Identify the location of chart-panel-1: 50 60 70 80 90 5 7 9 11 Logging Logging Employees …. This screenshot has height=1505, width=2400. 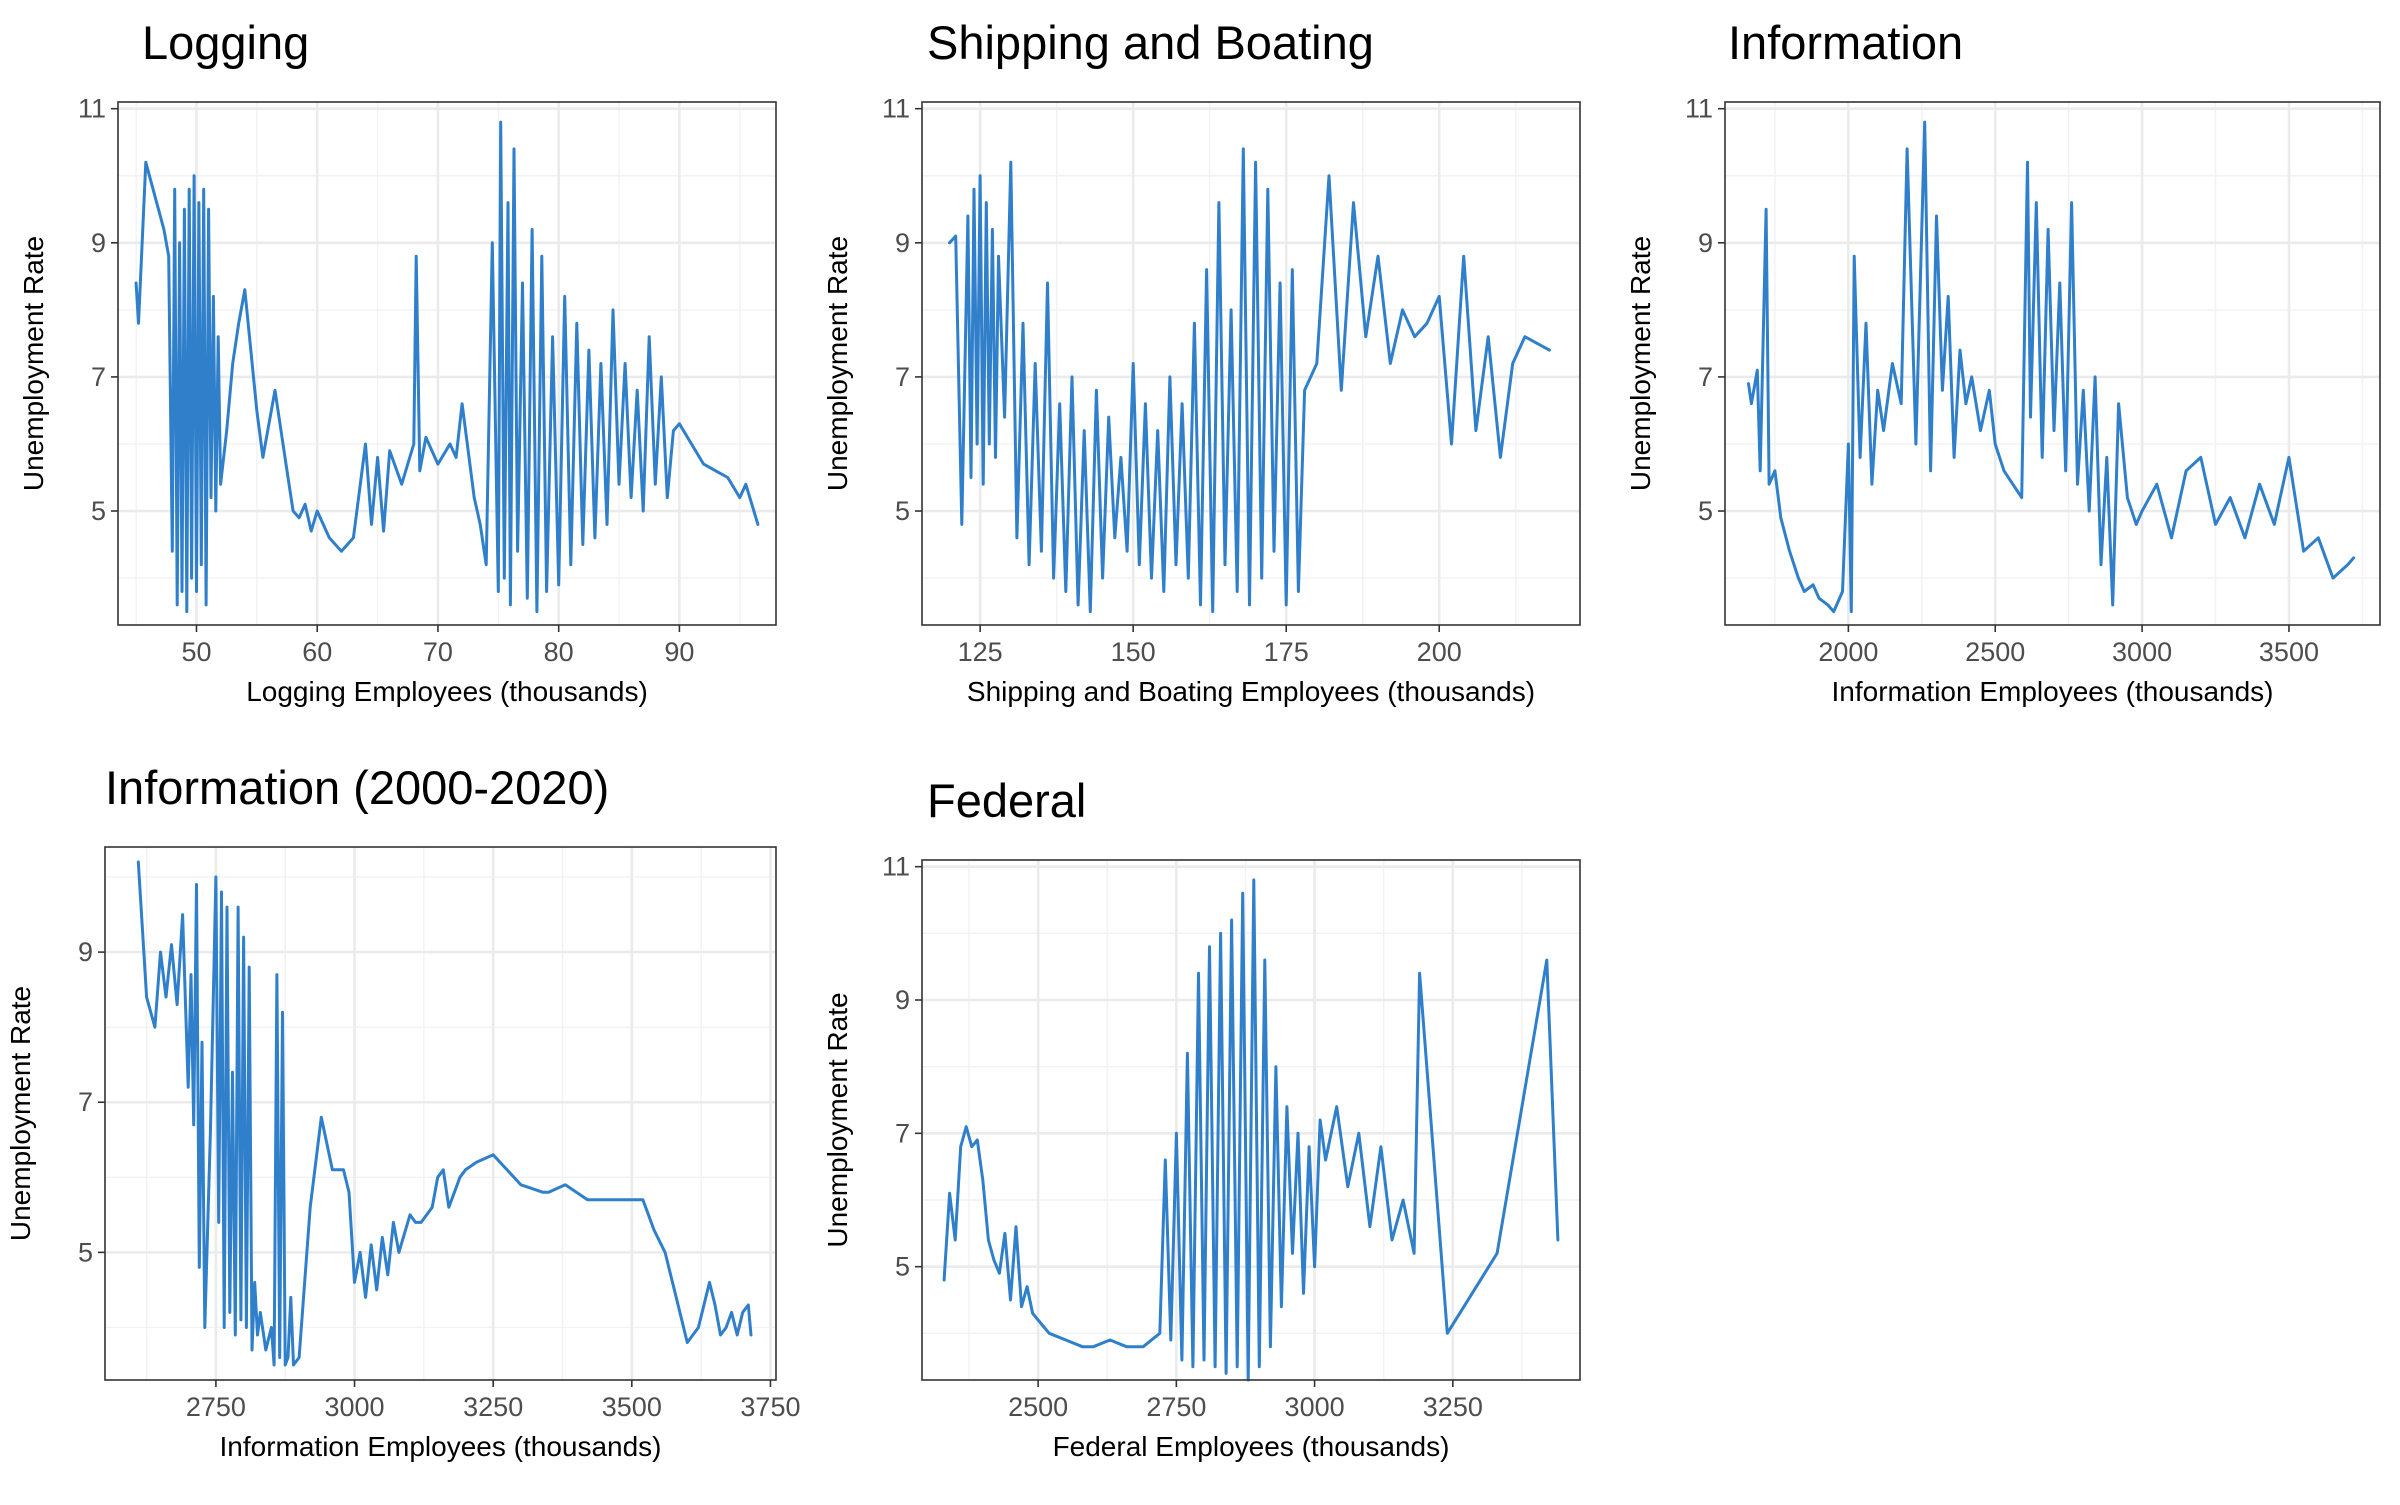
(397, 361).